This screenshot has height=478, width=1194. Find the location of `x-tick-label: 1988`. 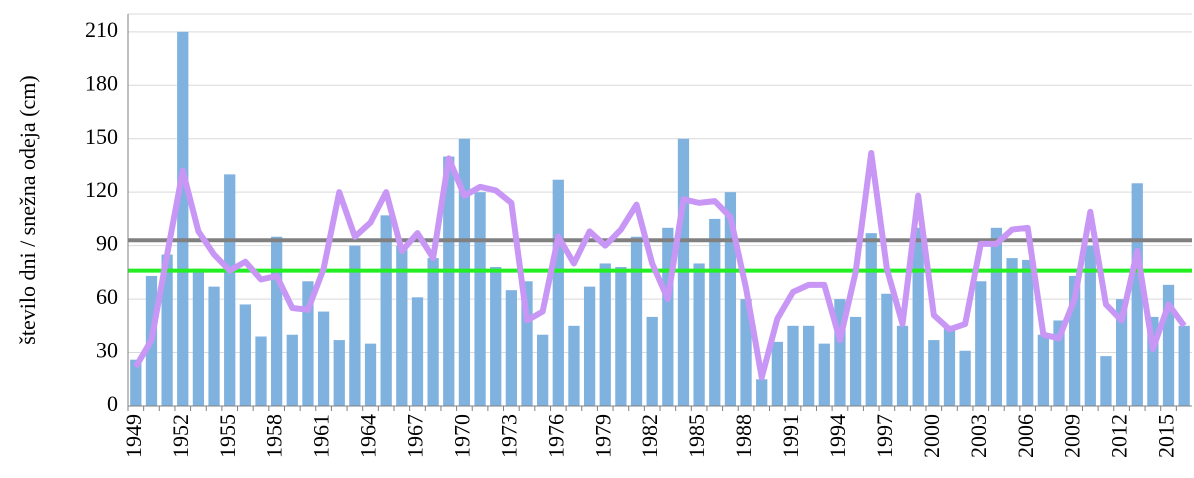

x-tick-label: 1988 is located at coordinates (743, 436).